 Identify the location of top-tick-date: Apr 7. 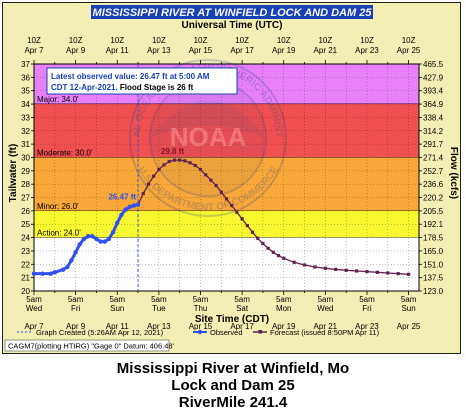
(34, 50).